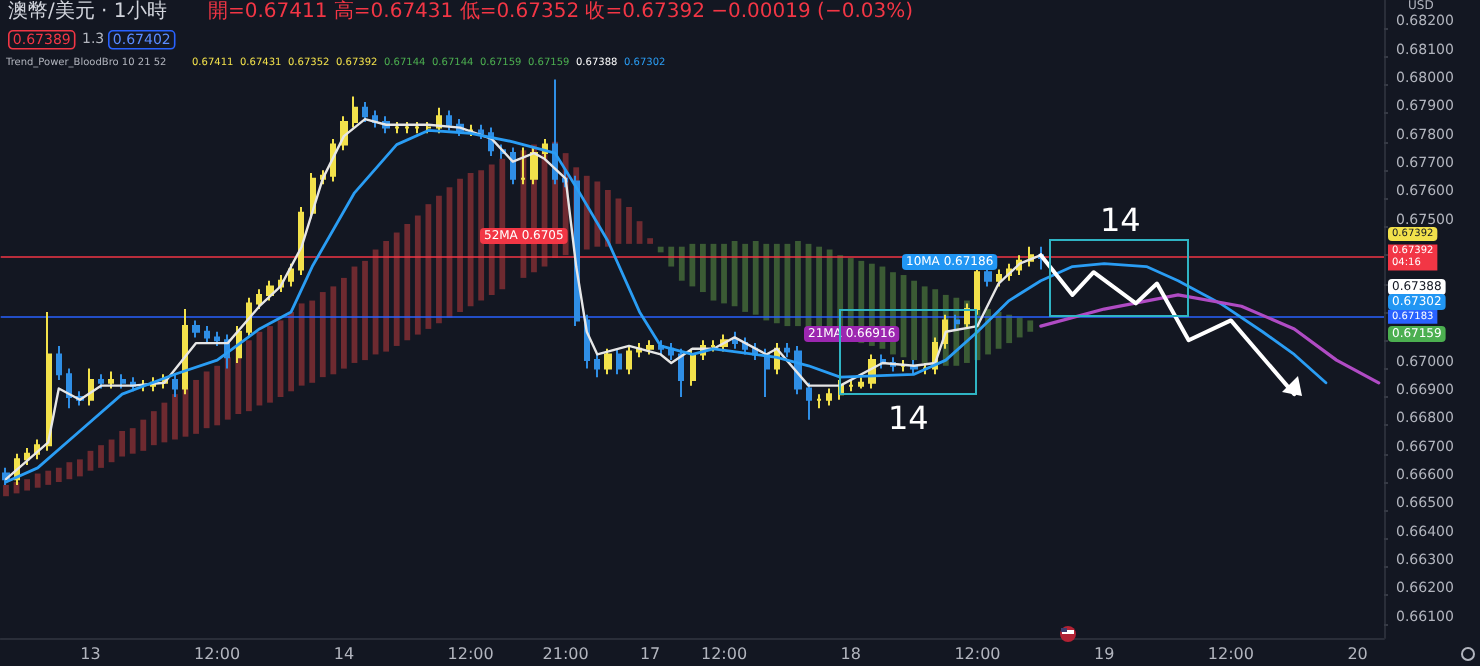 The image size is (1480, 666). Describe the element at coordinates (565, 654) in the screenshot. I see `x-tick-label: 21:00` at that location.